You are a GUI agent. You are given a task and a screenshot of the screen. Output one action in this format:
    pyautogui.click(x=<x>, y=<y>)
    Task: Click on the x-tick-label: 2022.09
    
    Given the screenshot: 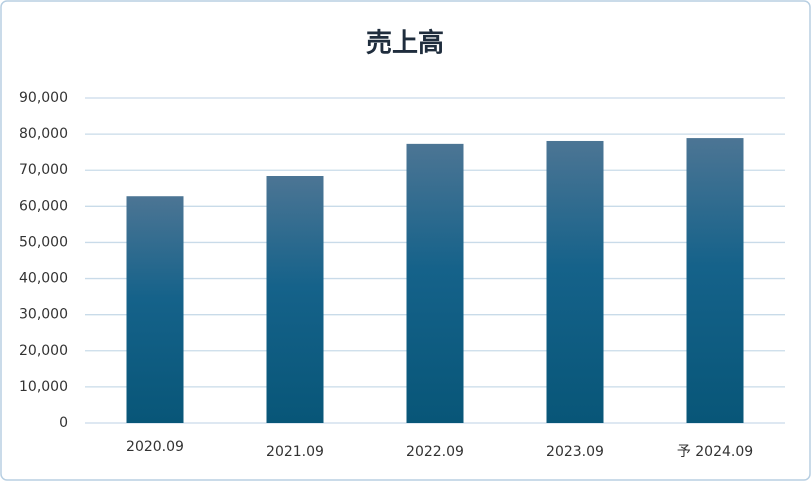 What is the action you would take?
    pyautogui.click(x=435, y=452)
    